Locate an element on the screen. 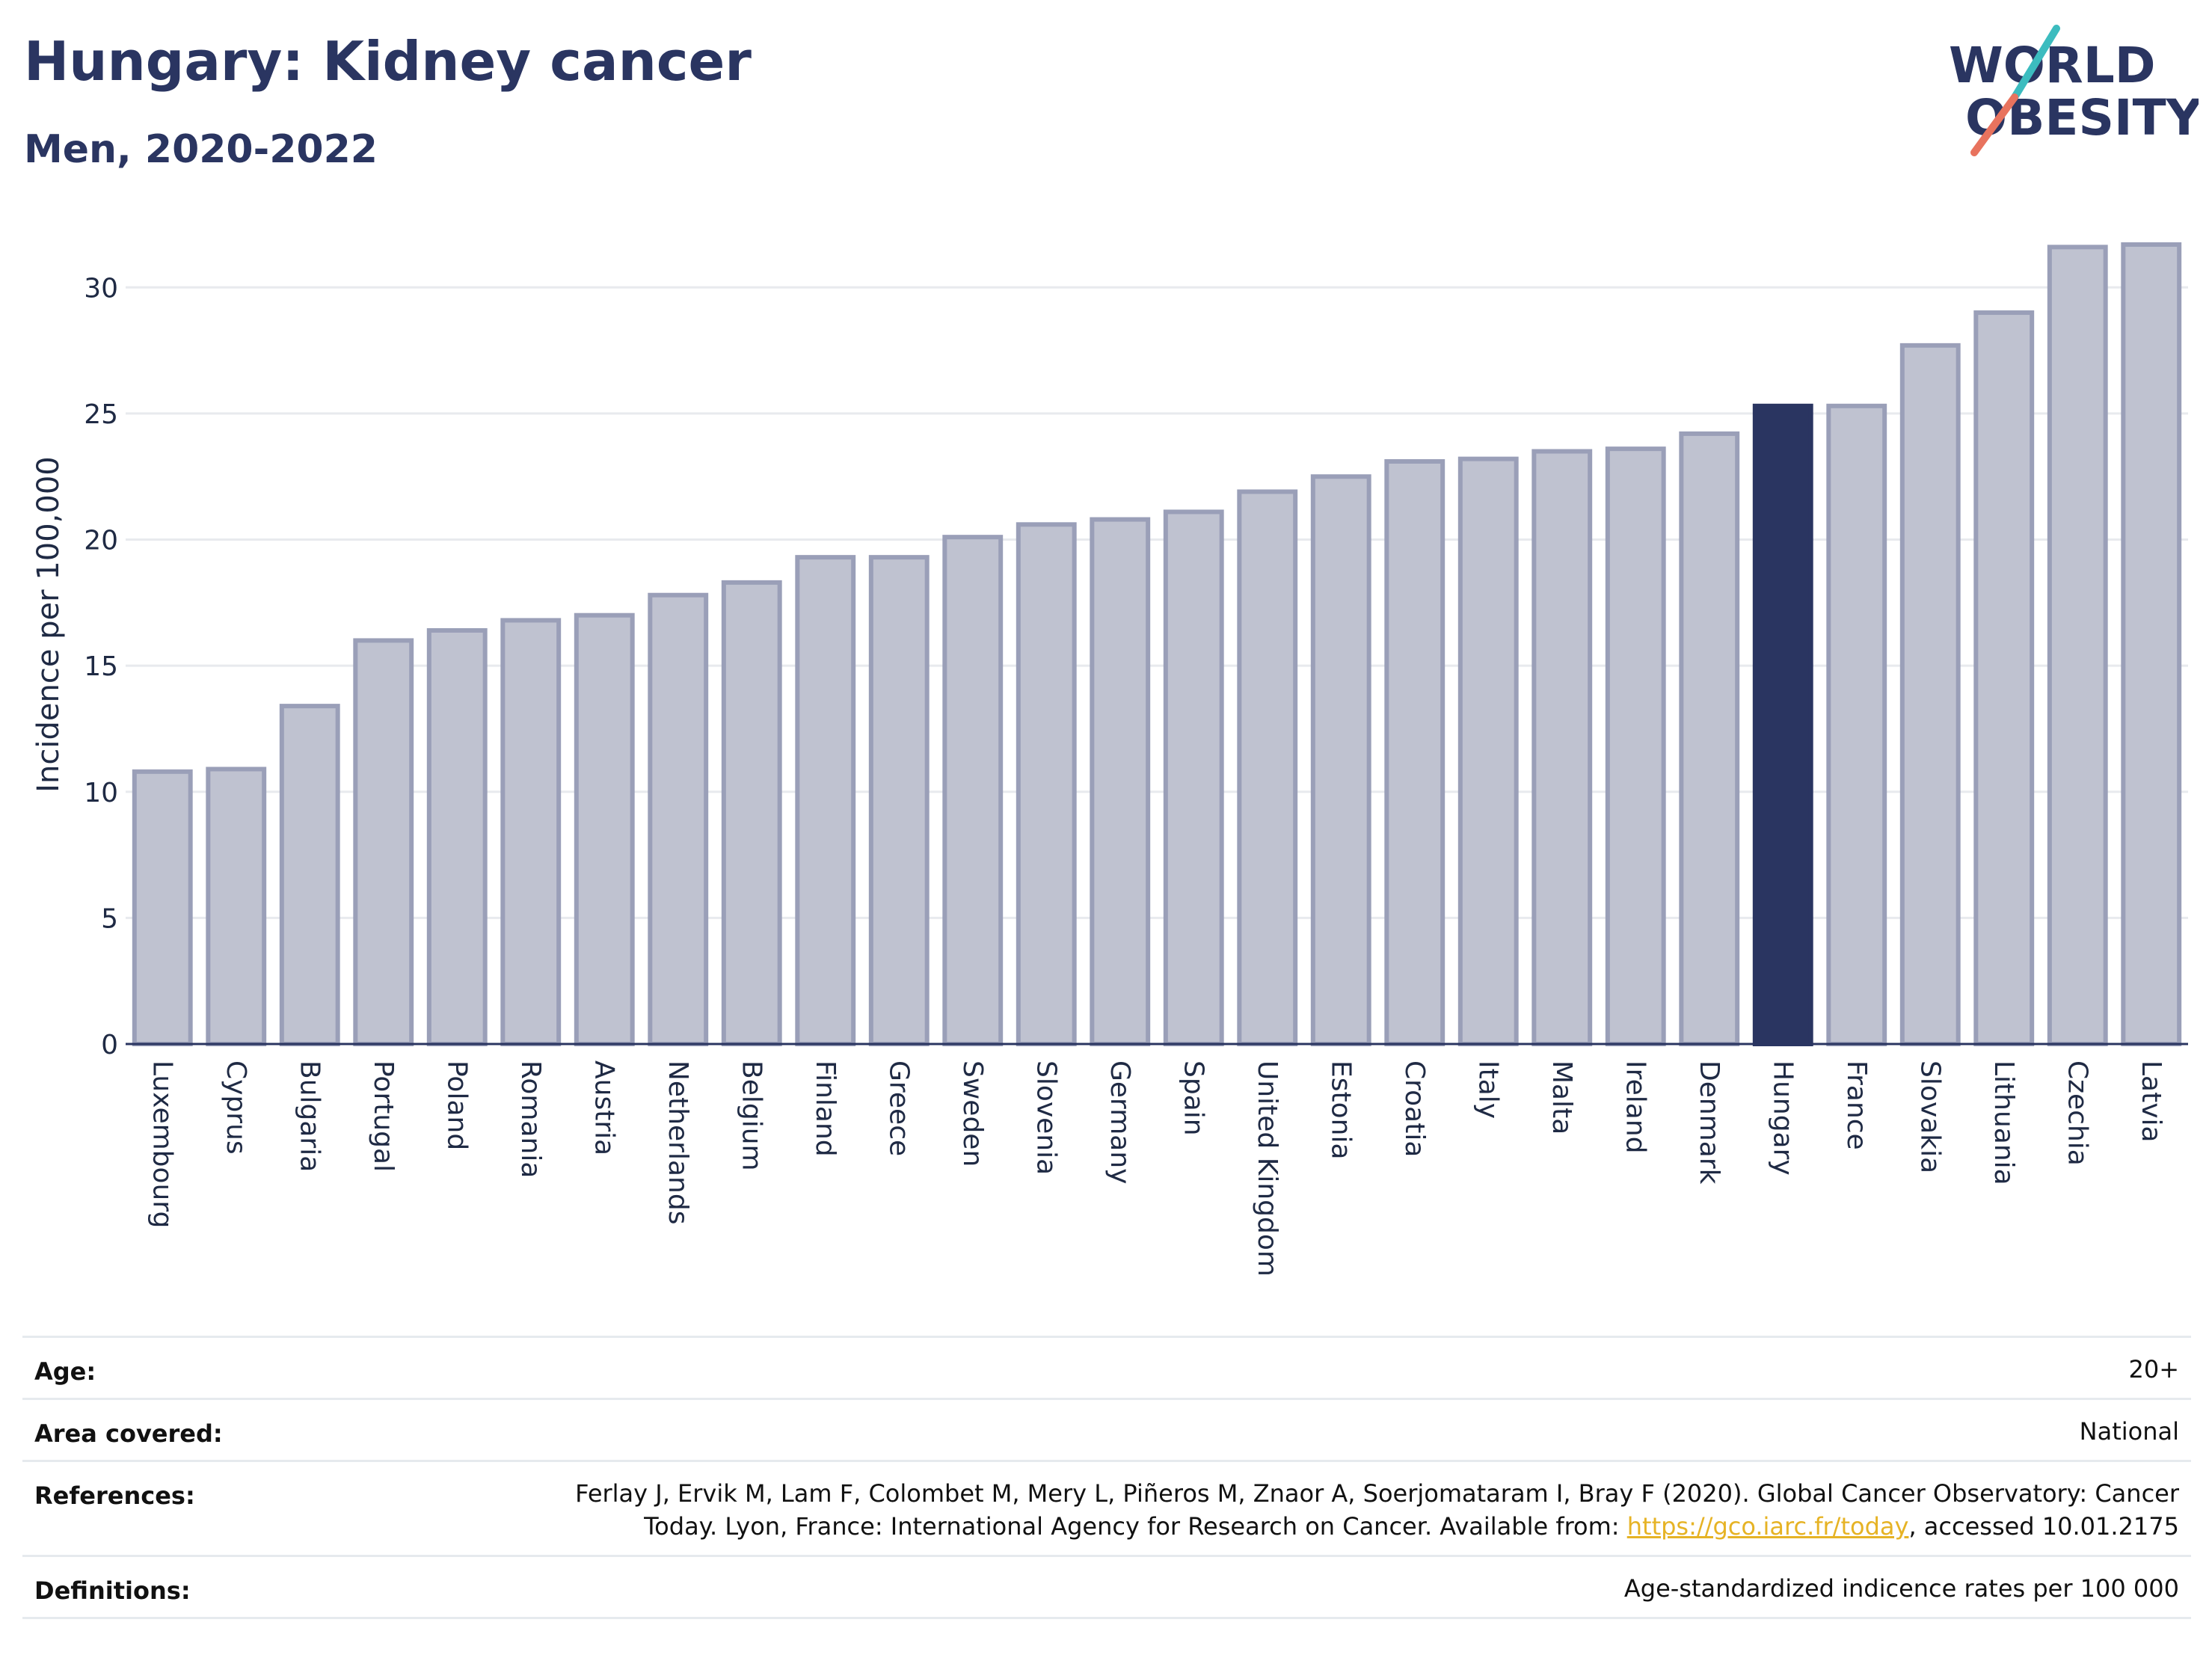 Image resolution: width=2212 pixels, height=1655 pixels. logo-line1: WORLD is located at coordinates (2052, 65).